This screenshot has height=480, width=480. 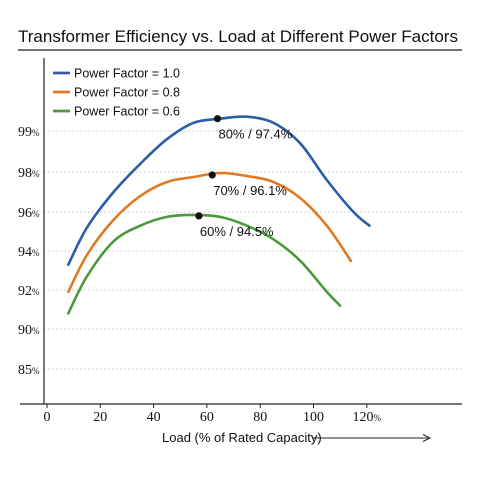 What do you see at coordinates (29, 132) in the screenshot?
I see `y-tick-label: 99%` at bounding box center [29, 132].